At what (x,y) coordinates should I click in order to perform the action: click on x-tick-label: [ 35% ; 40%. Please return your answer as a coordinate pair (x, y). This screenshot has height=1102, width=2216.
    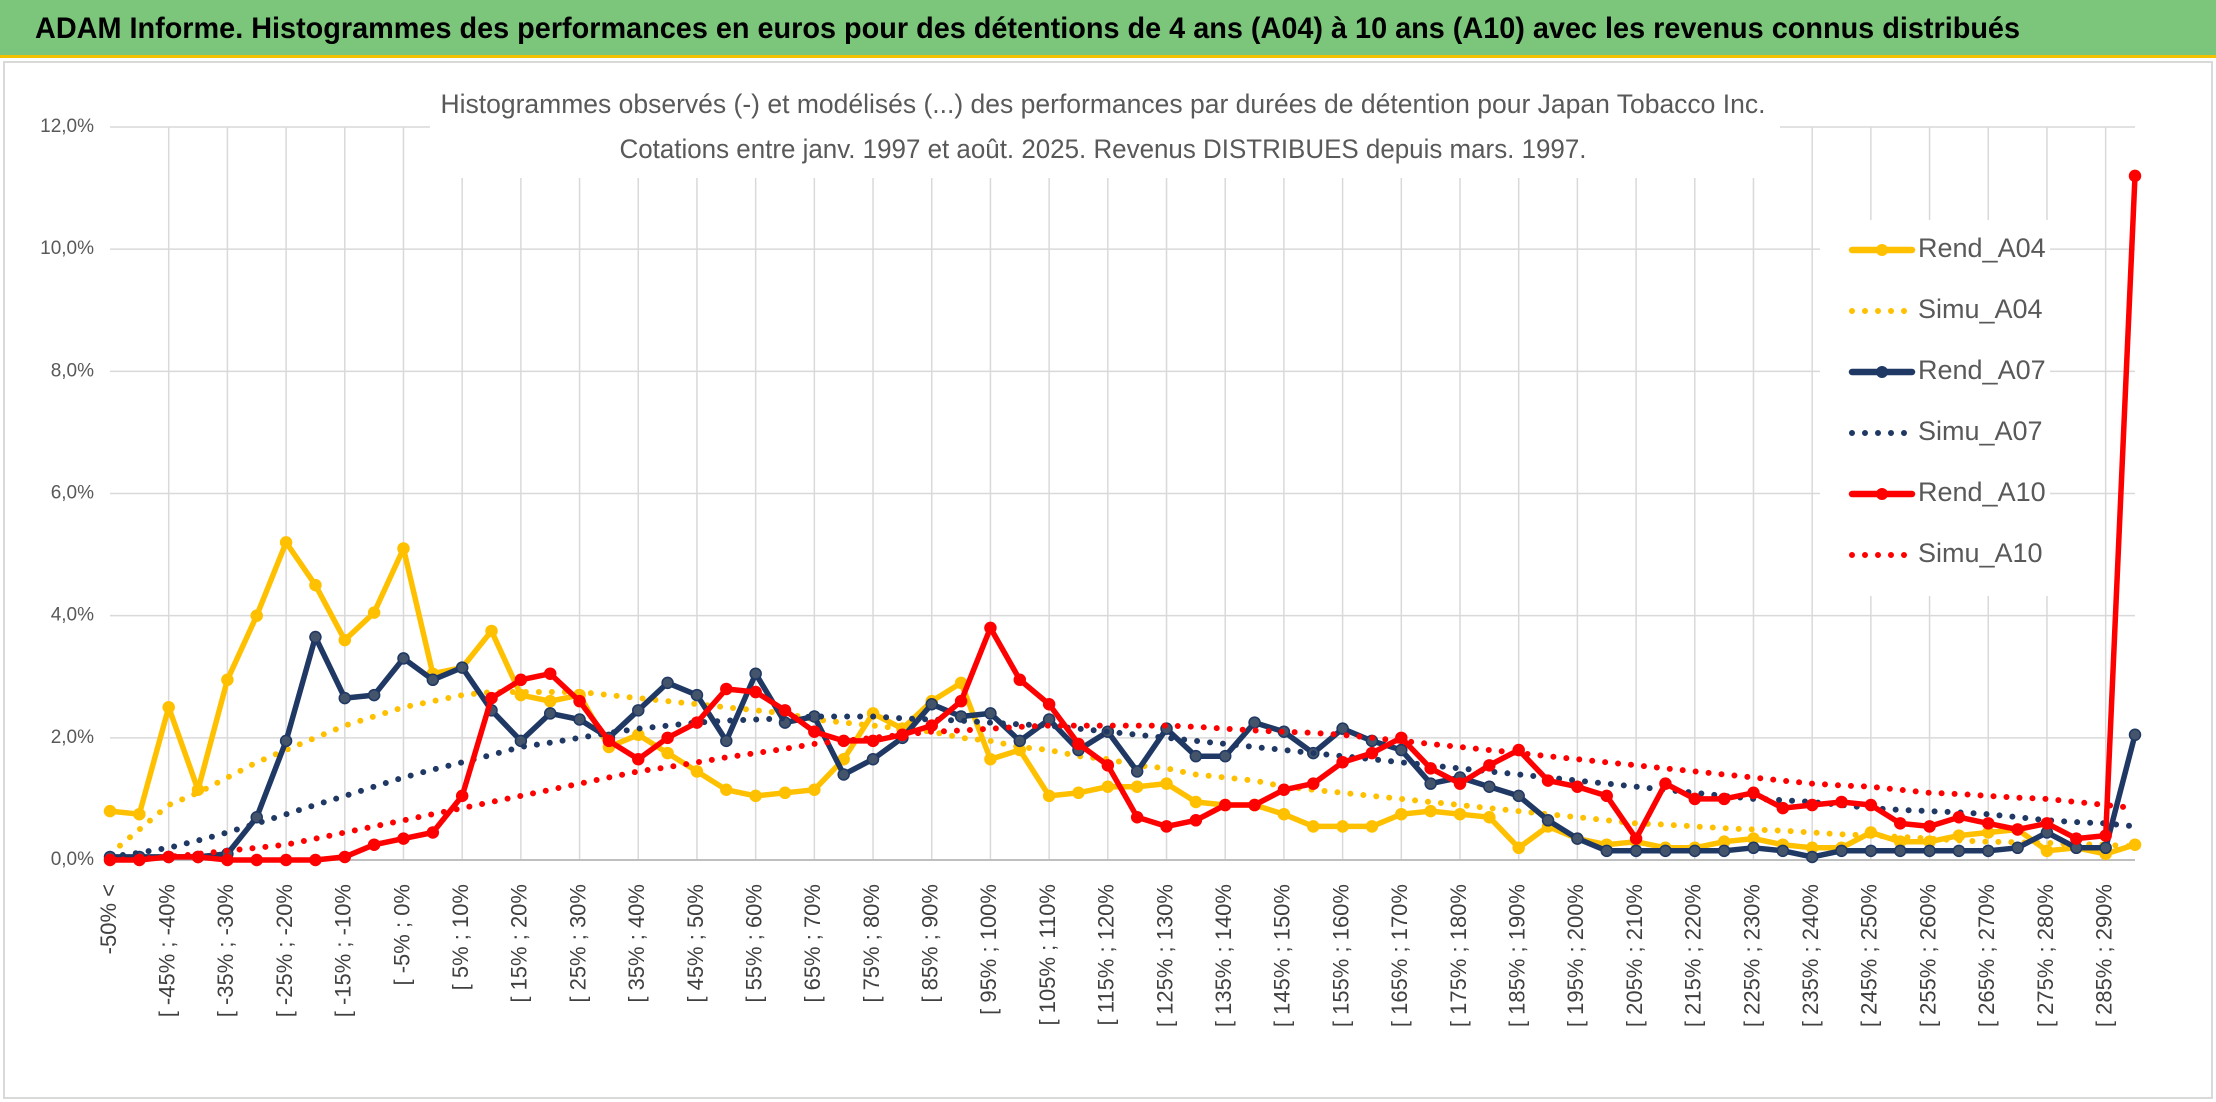
    Looking at the image, I should click on (636, 943).